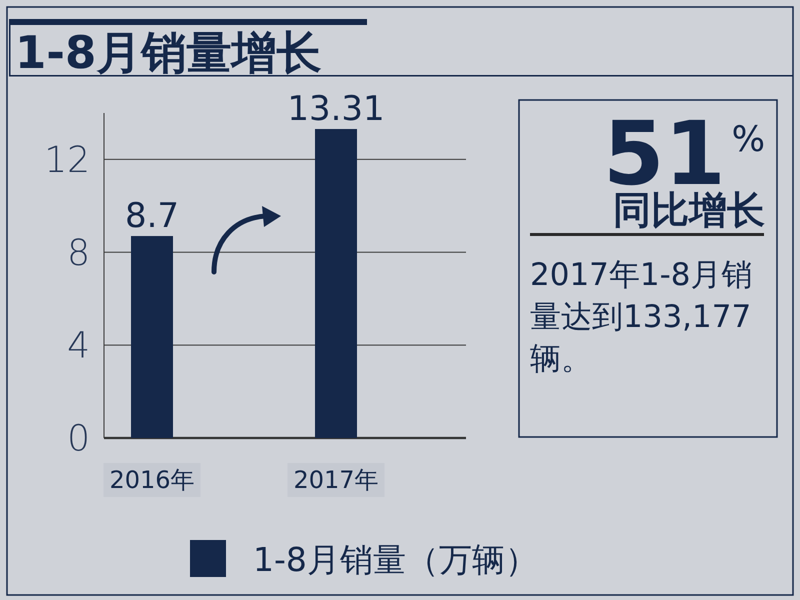  I want to click on data-label: 13.31, so click(336, 109).